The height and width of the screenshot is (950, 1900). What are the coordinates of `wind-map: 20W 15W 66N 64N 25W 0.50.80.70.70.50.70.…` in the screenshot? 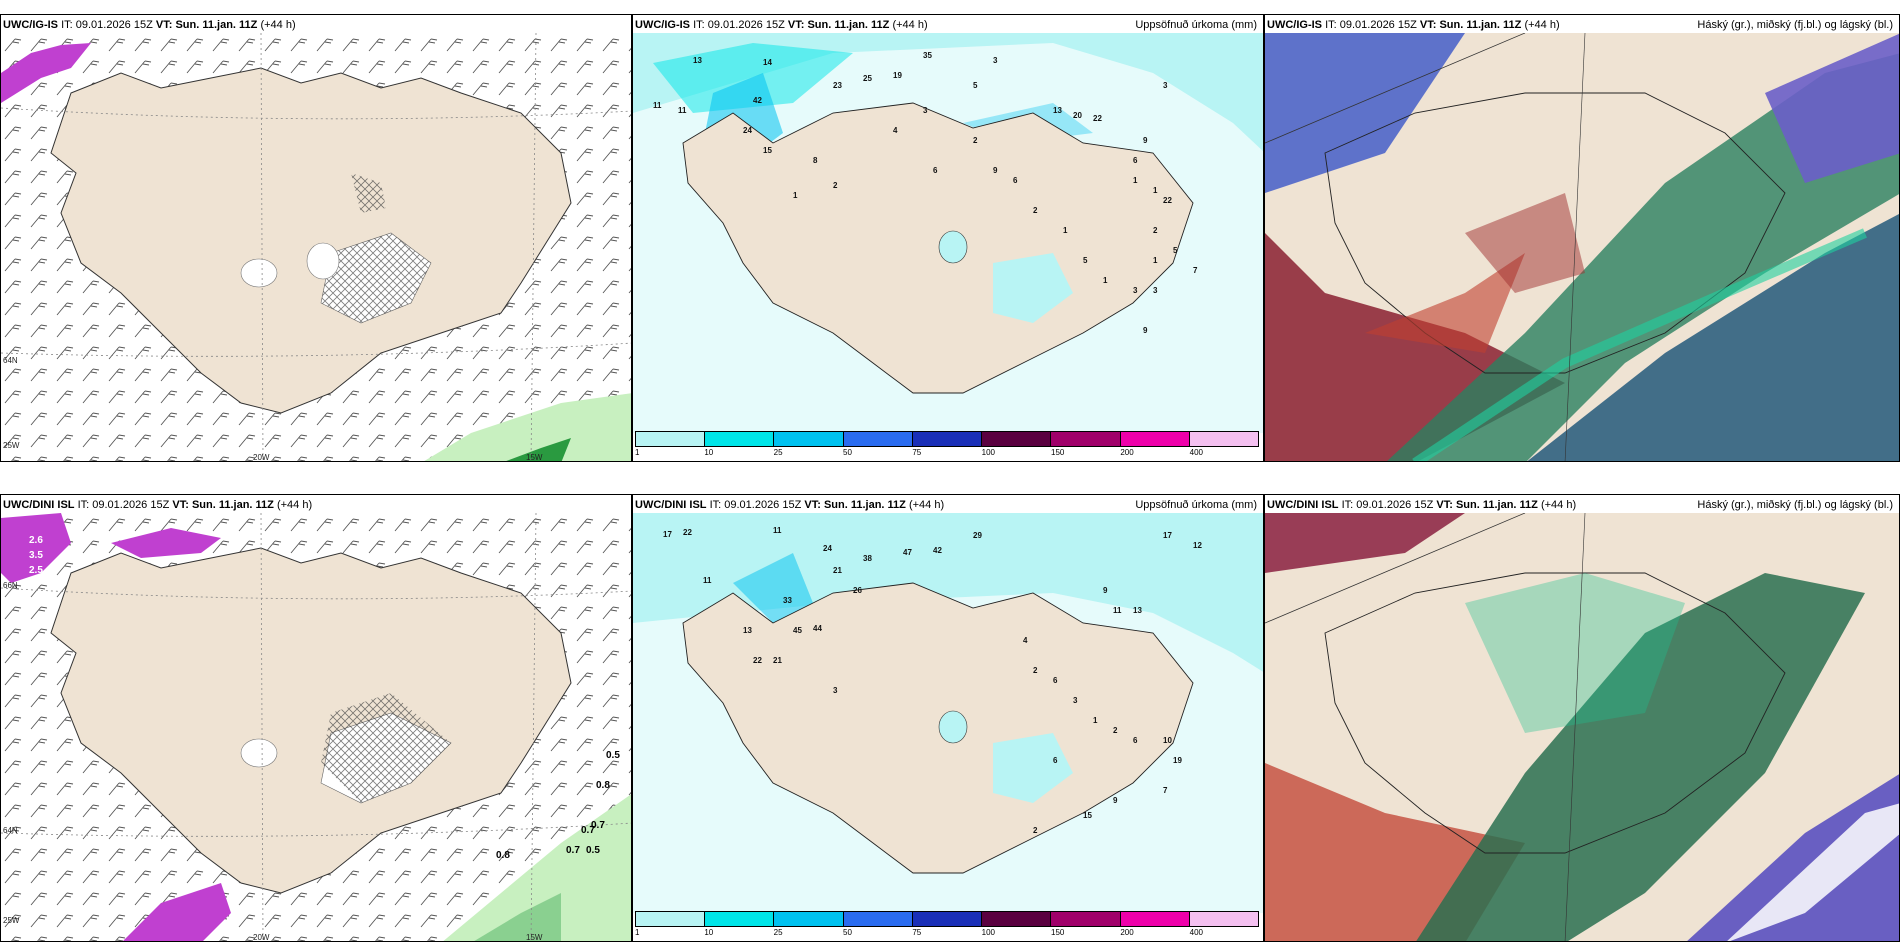 It's located at (316, 727).